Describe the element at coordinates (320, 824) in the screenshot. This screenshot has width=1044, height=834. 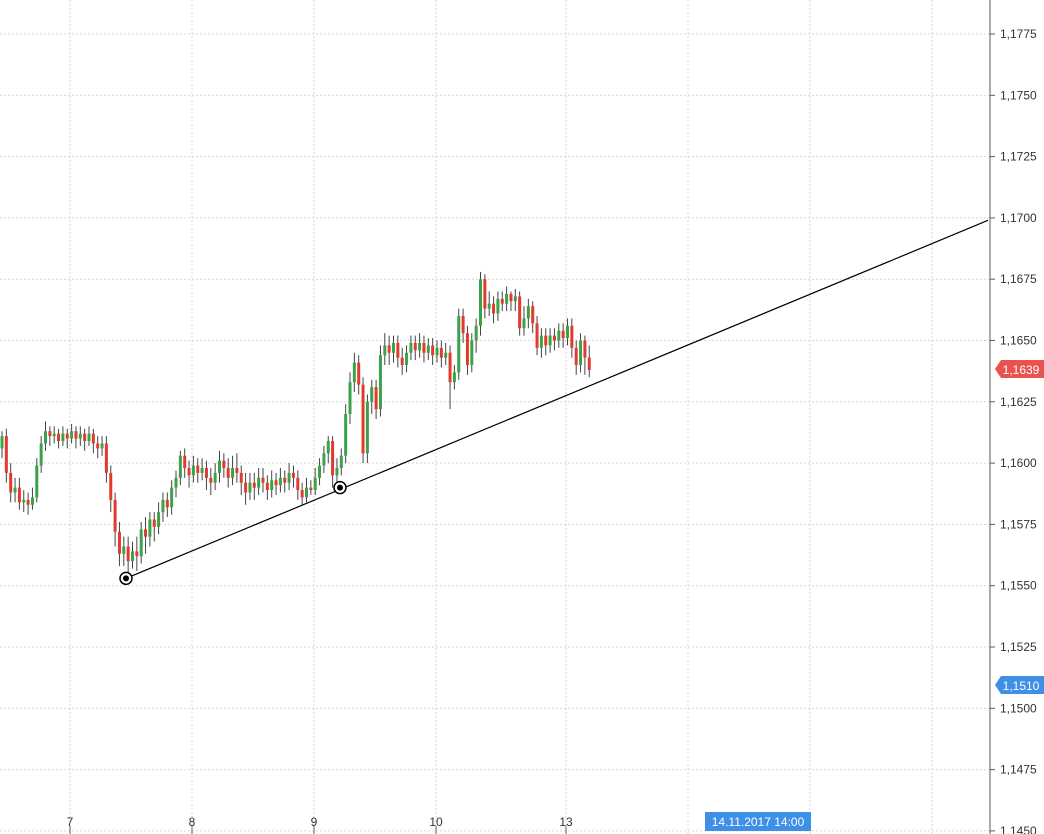
I see `time-axis: 7 8 9 10 13` at that location.